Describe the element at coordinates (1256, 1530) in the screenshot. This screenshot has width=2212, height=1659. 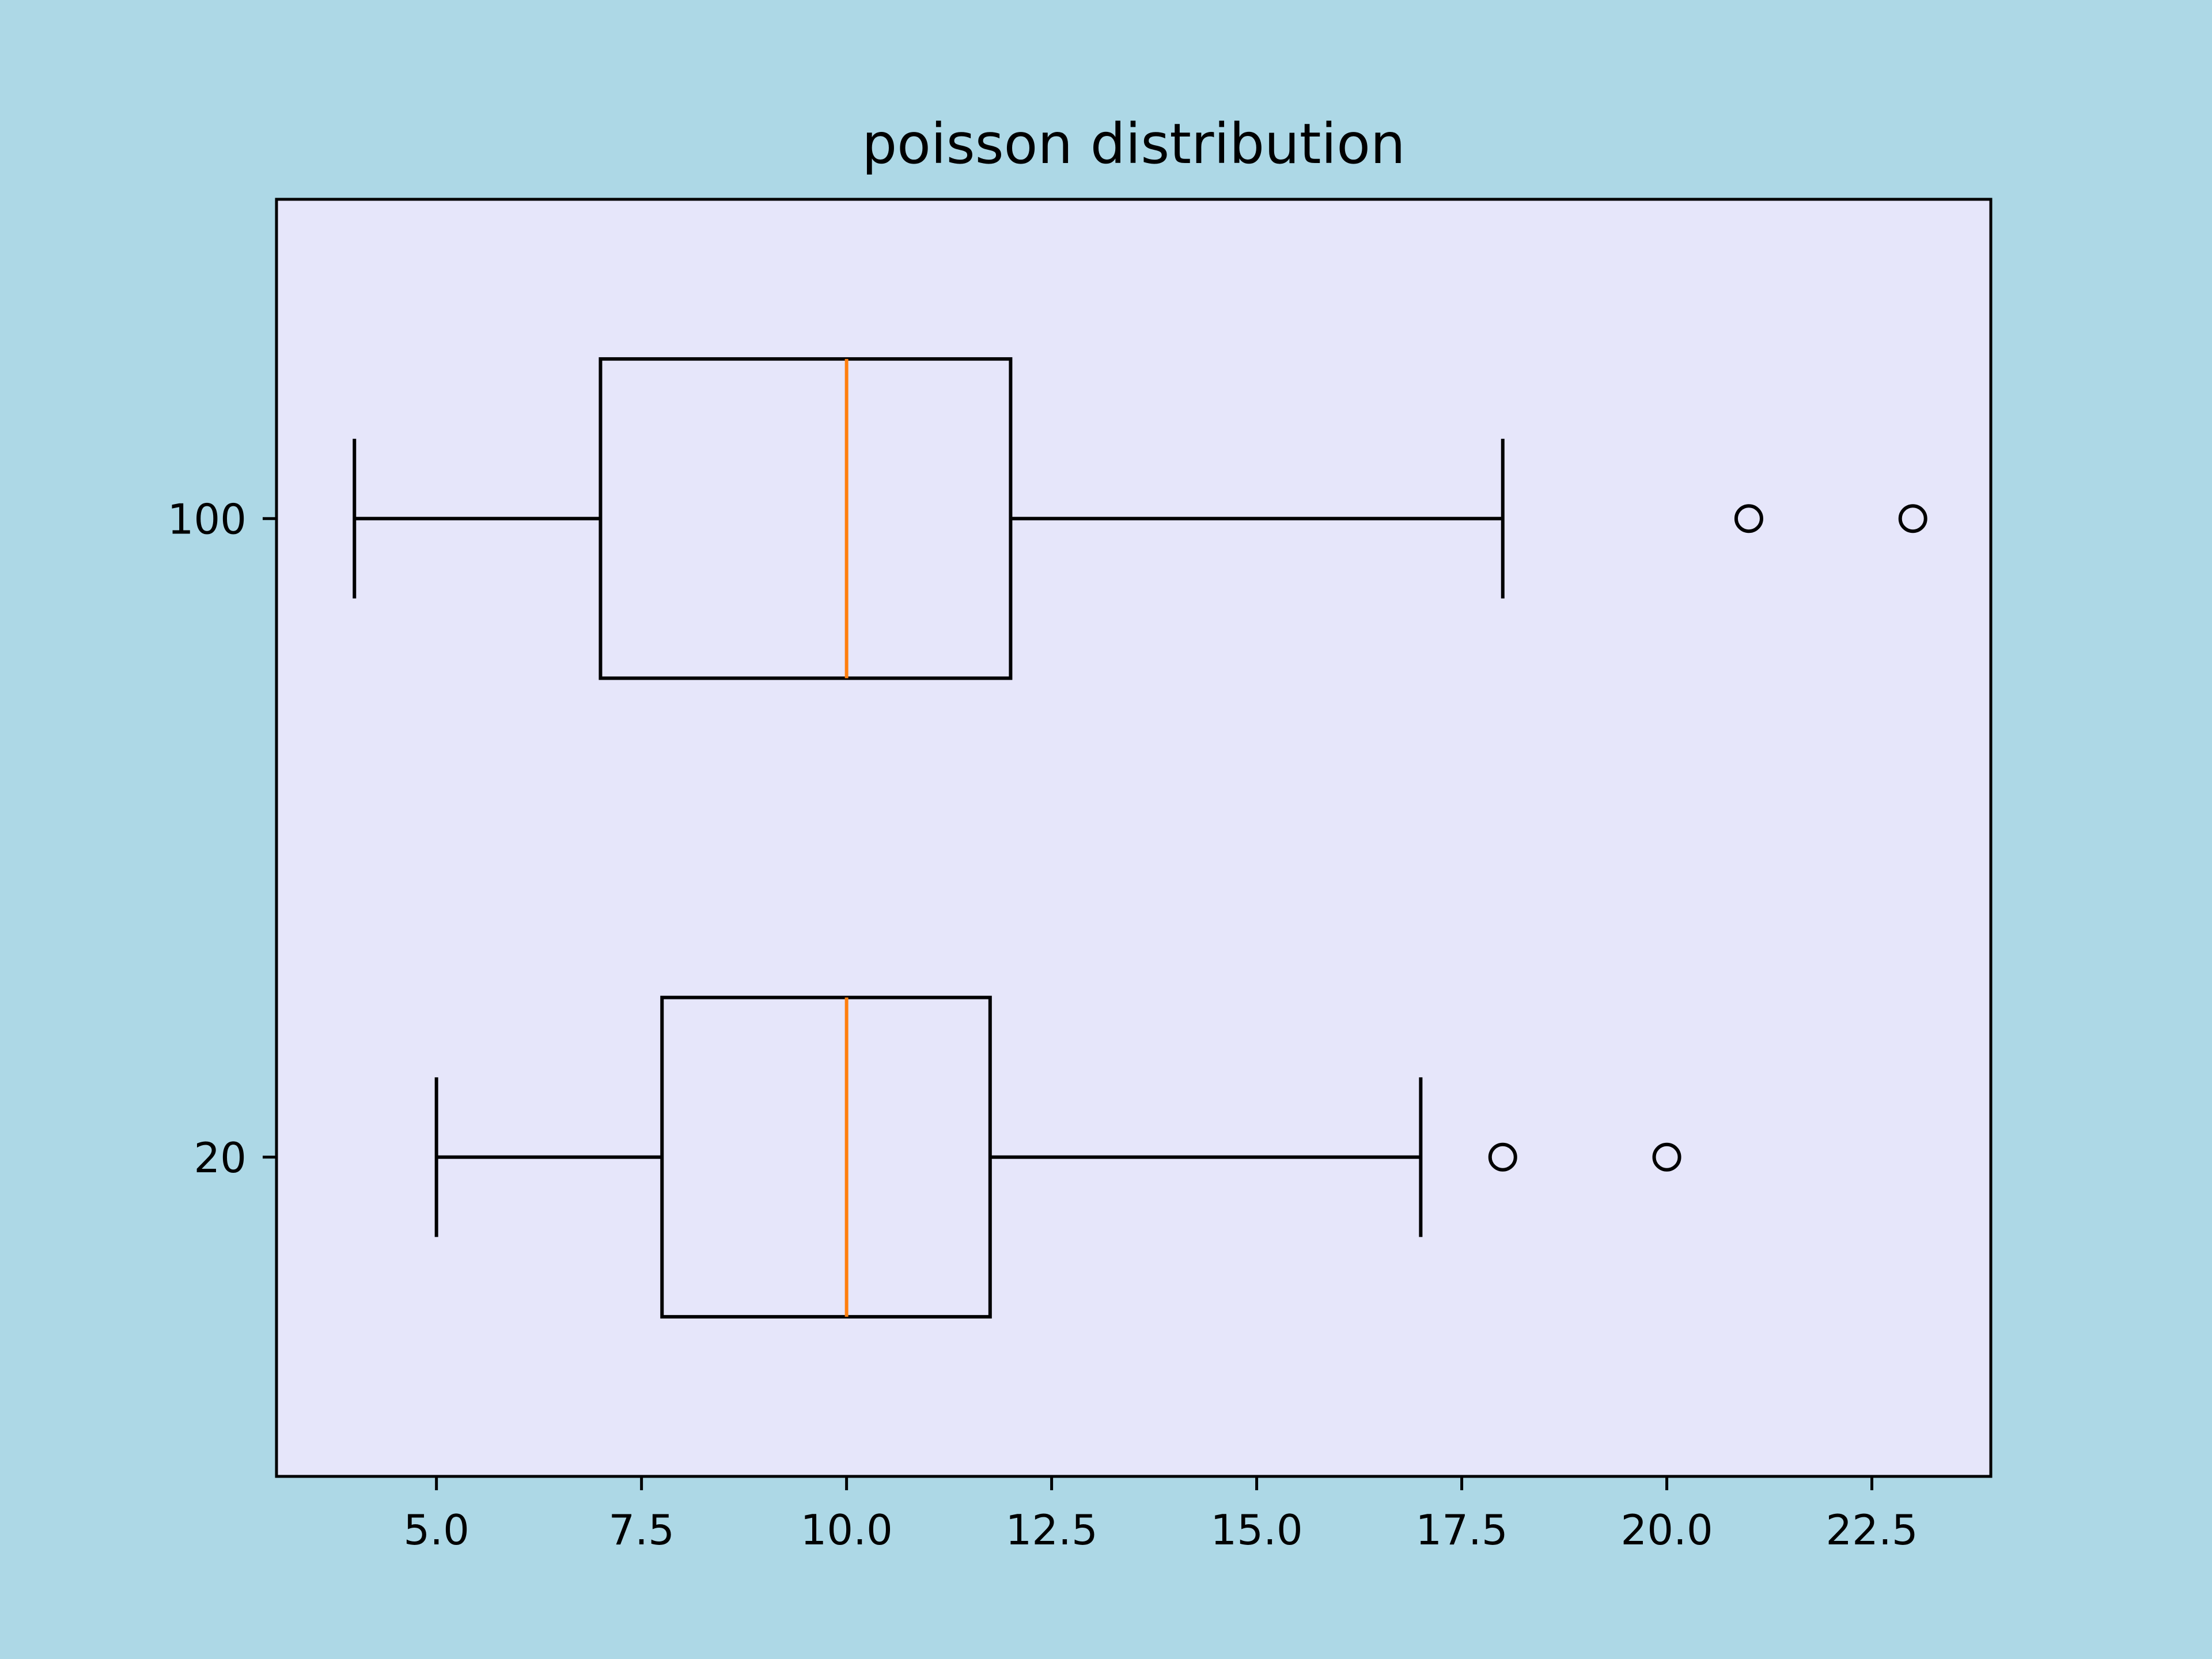
I see `x-tick-label: 15.0` at that location.